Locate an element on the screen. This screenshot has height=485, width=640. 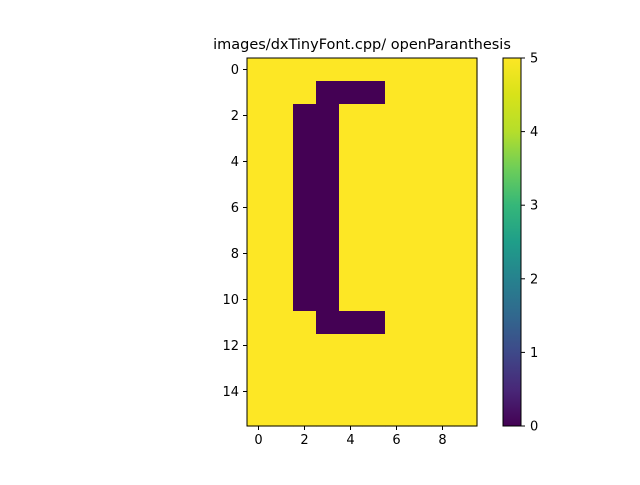
colorbar-frame is located at coordinates (512, 242).